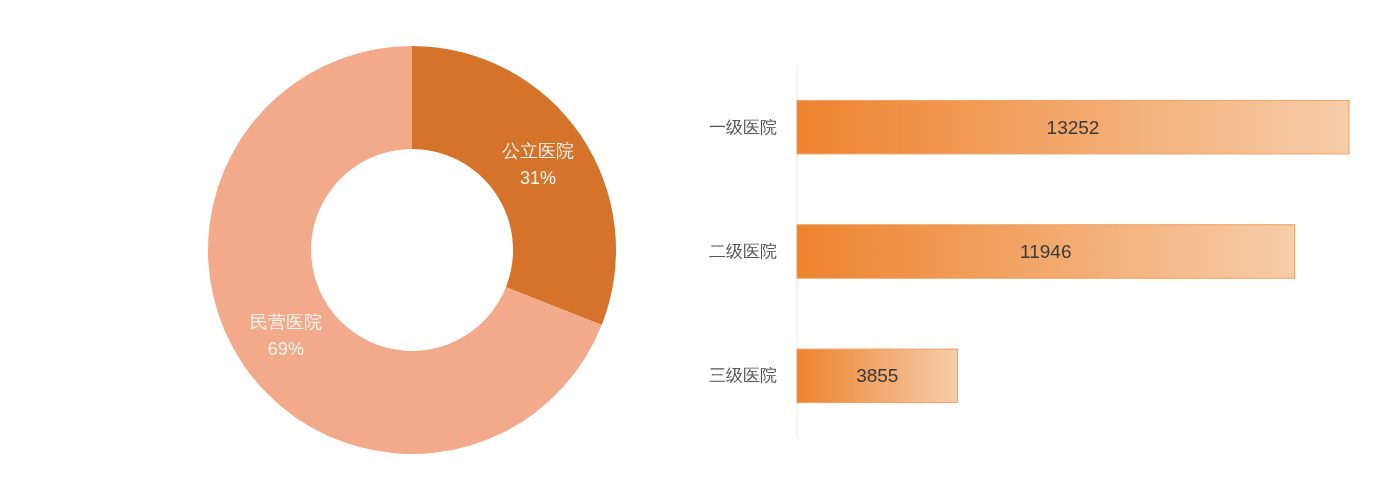  I want to click on data-label: 3855, so click(877, 376).